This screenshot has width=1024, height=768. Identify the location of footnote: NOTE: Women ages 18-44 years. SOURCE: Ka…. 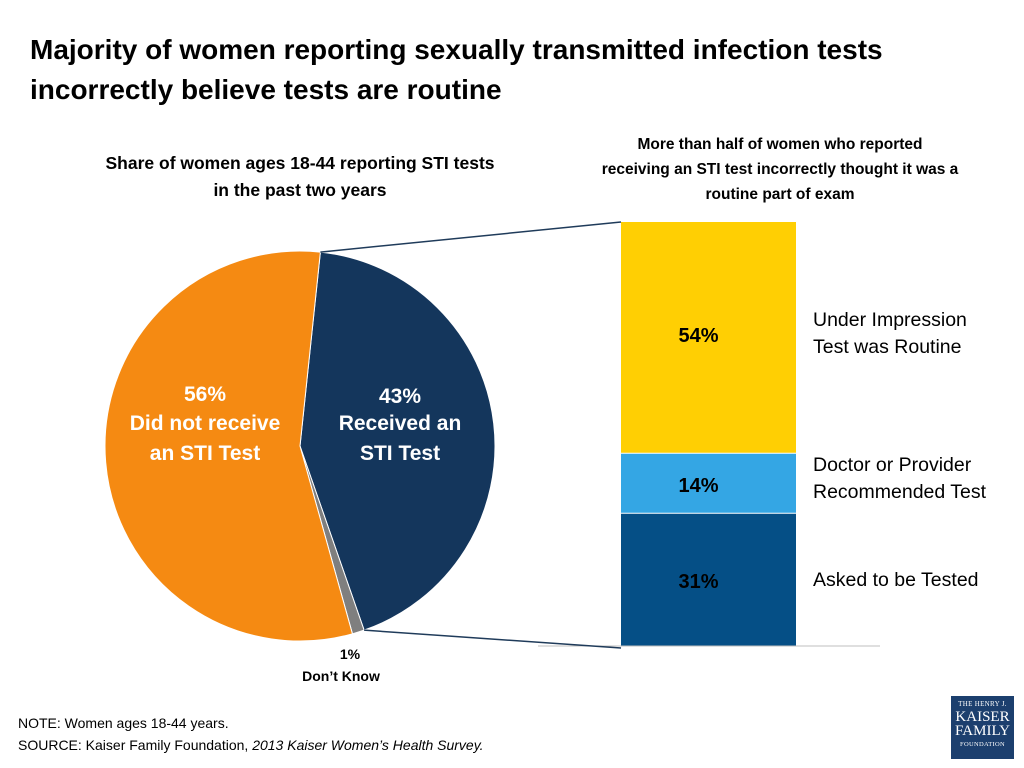
(251, 734).